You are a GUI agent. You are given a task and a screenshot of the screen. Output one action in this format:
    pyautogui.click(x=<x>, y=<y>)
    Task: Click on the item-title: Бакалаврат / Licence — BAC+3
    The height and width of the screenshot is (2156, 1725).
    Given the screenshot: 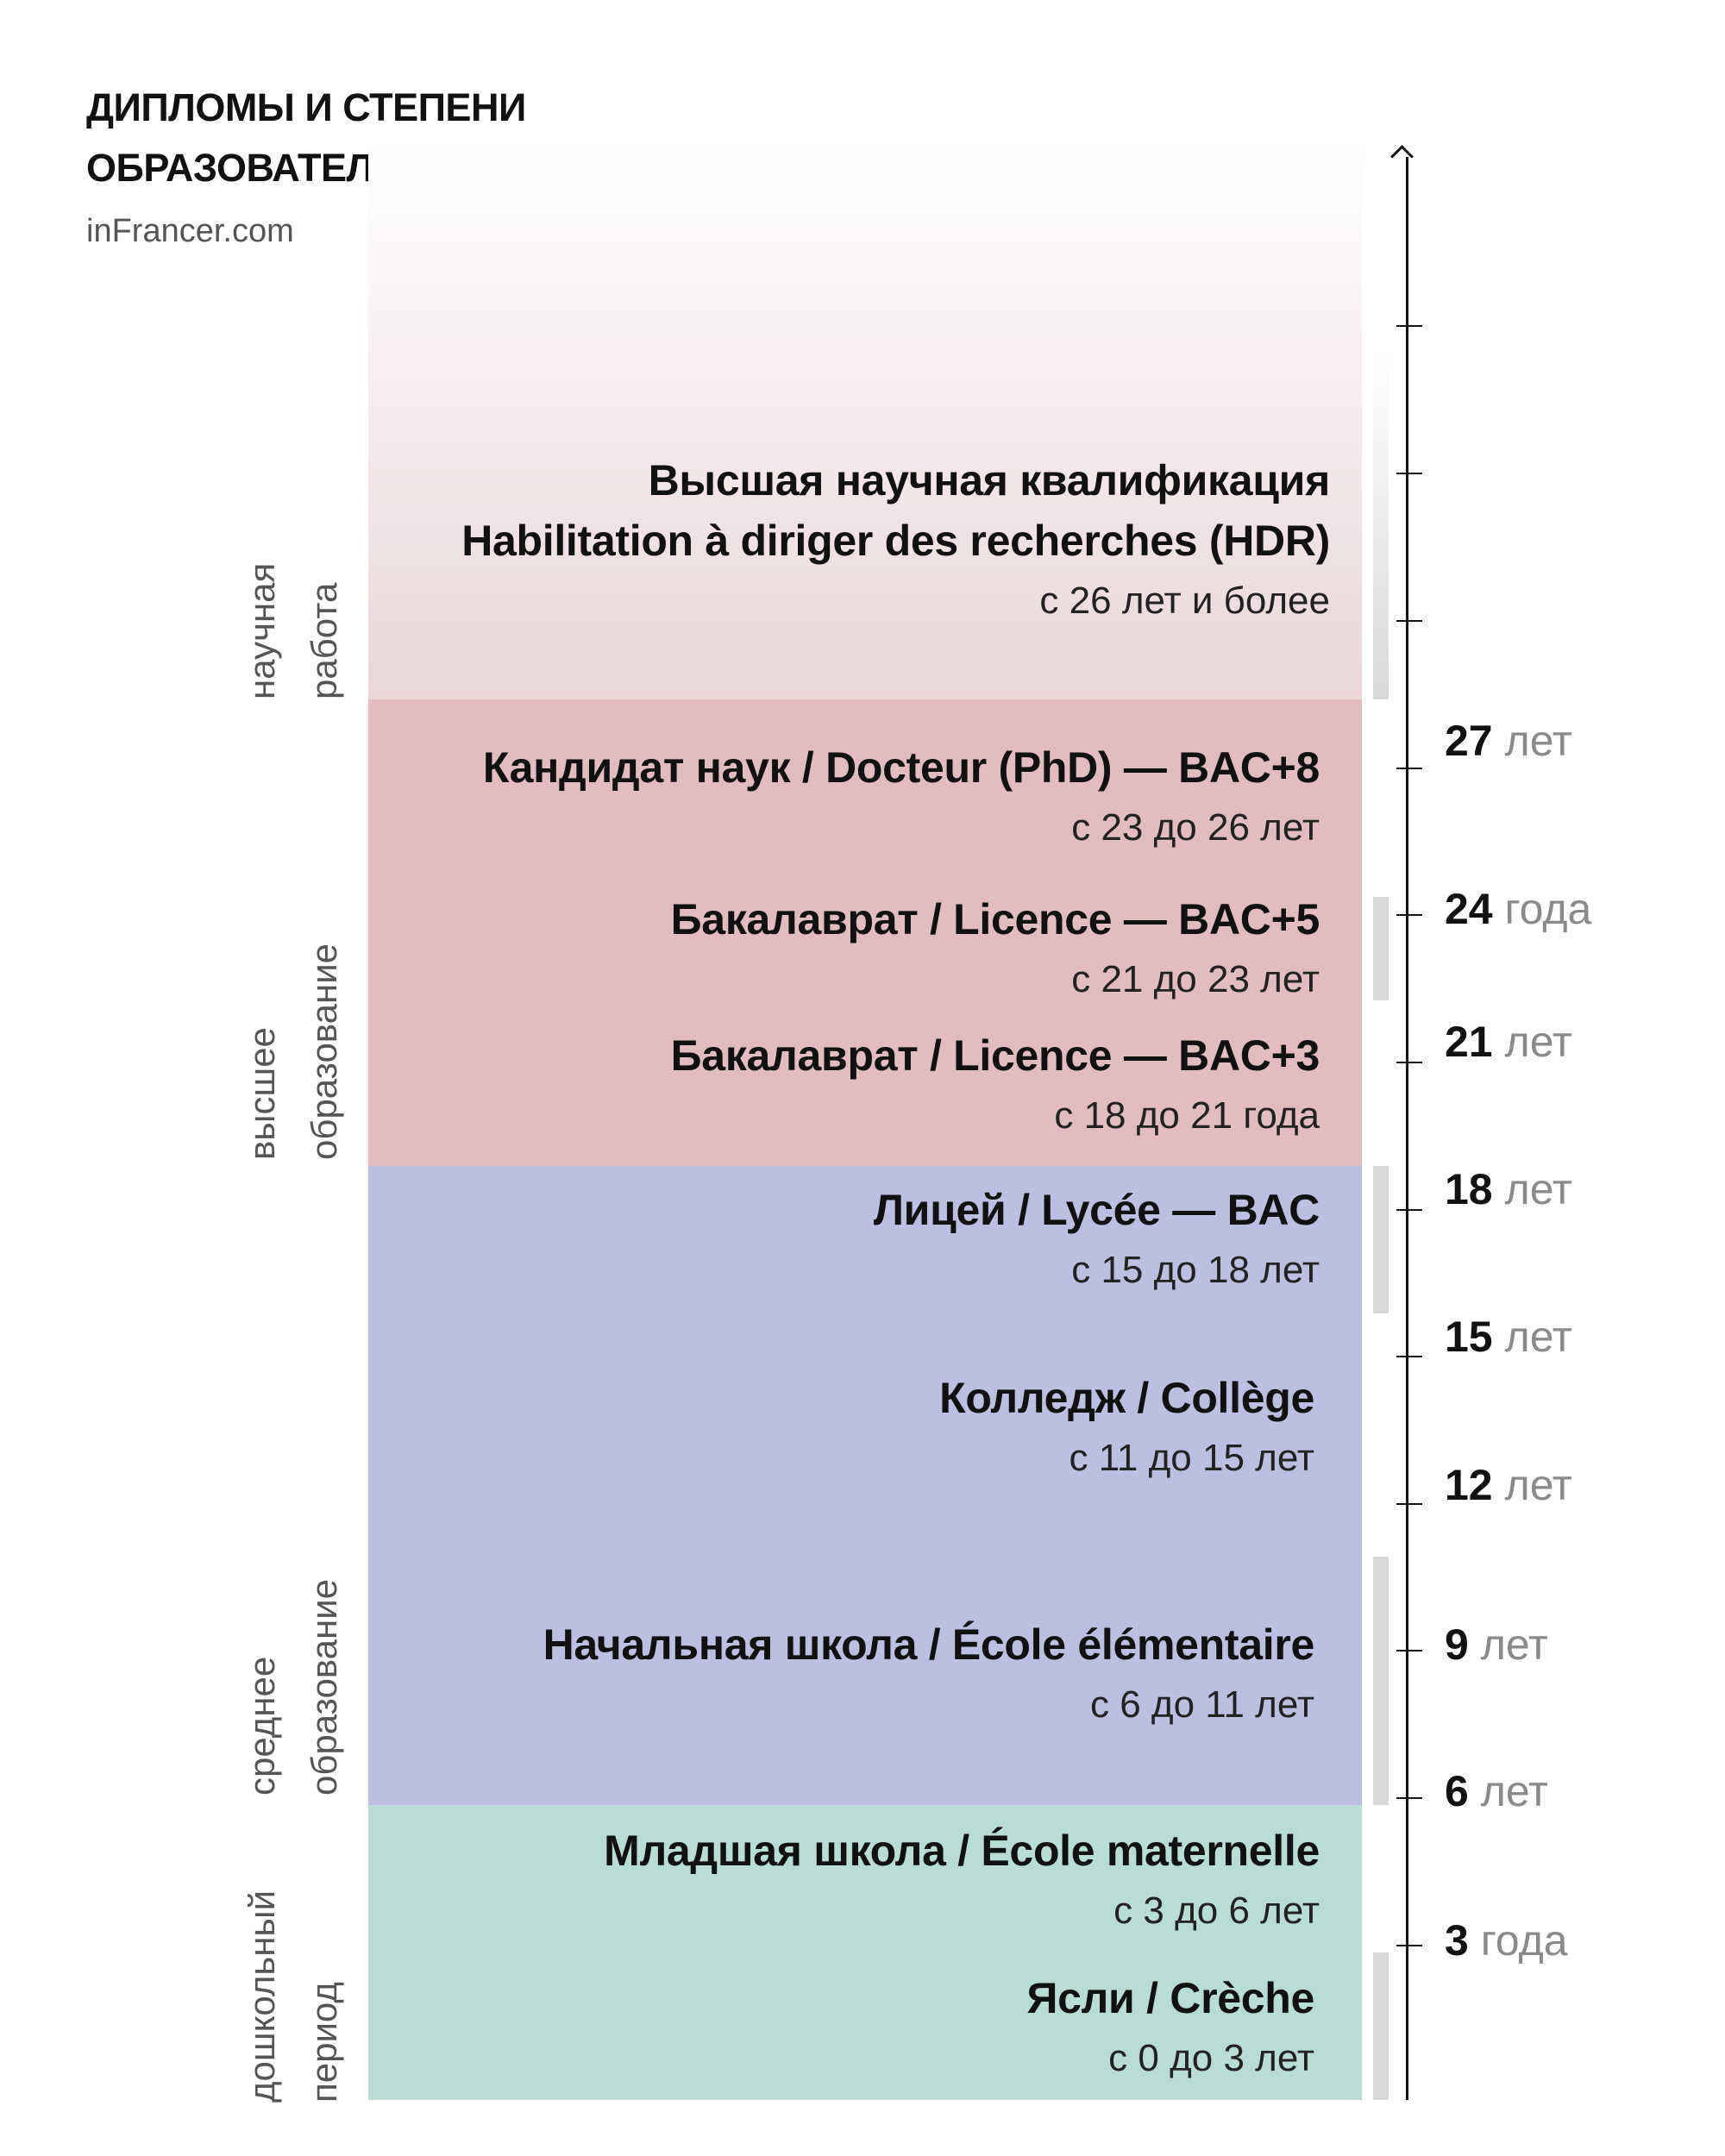 What is the action you would take?
    pyautogui.click(x=995, y=1055)
    